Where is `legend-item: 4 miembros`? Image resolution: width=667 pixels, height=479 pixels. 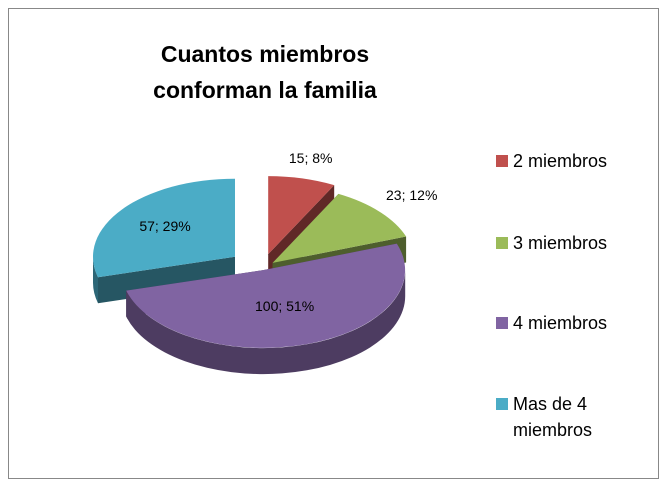 legend-item: 4 miembros is located at coordinates (566, 323).